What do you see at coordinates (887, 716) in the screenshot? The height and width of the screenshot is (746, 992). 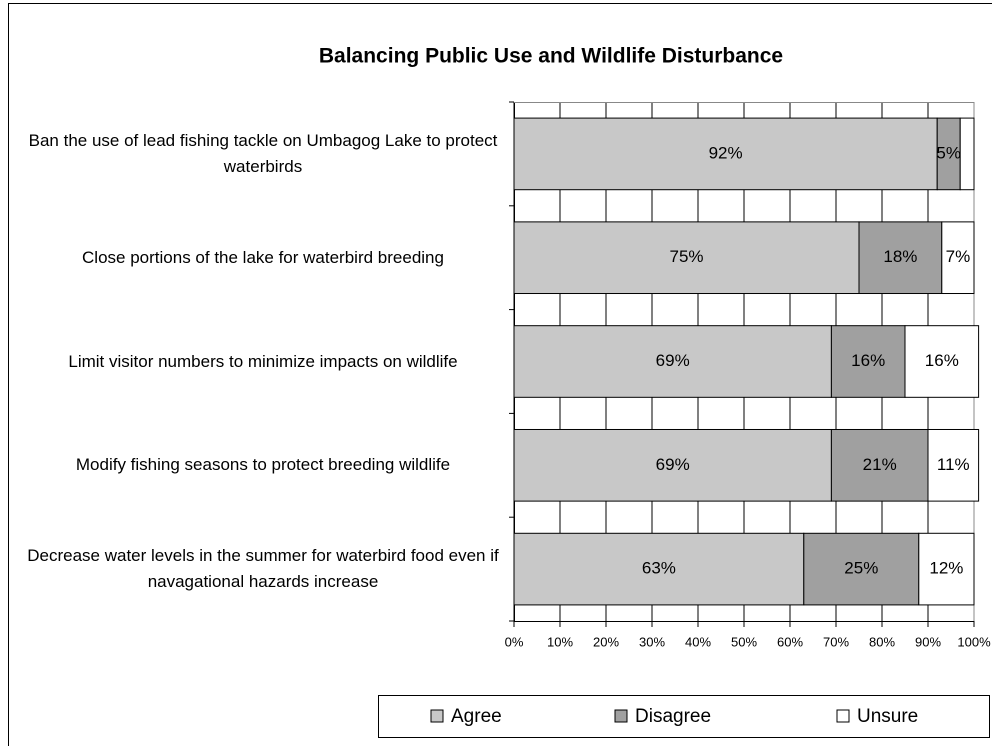 I see `legend-label: Unsure` at bounding box center [887, 716].